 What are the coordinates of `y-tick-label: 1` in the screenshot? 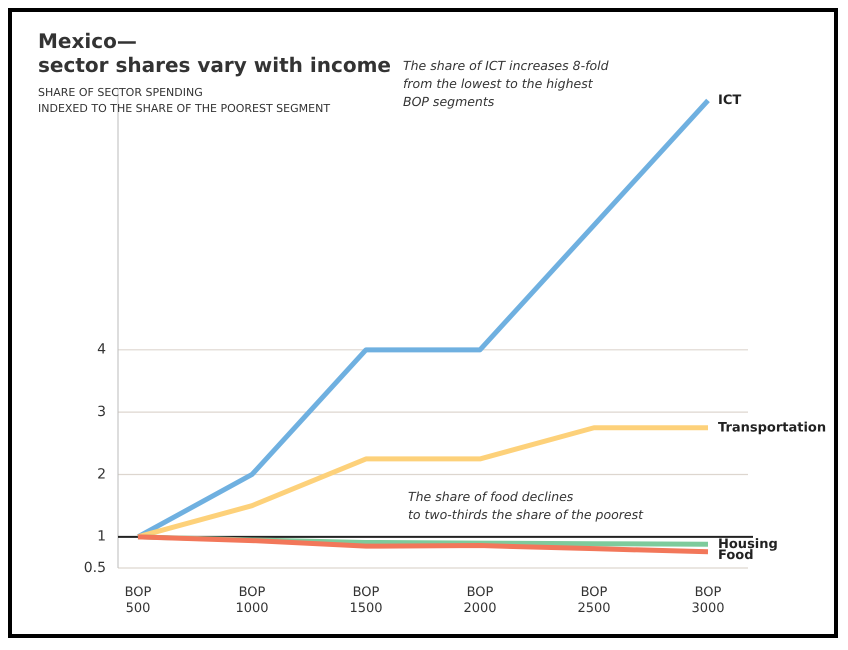 It's located at (101, 536).